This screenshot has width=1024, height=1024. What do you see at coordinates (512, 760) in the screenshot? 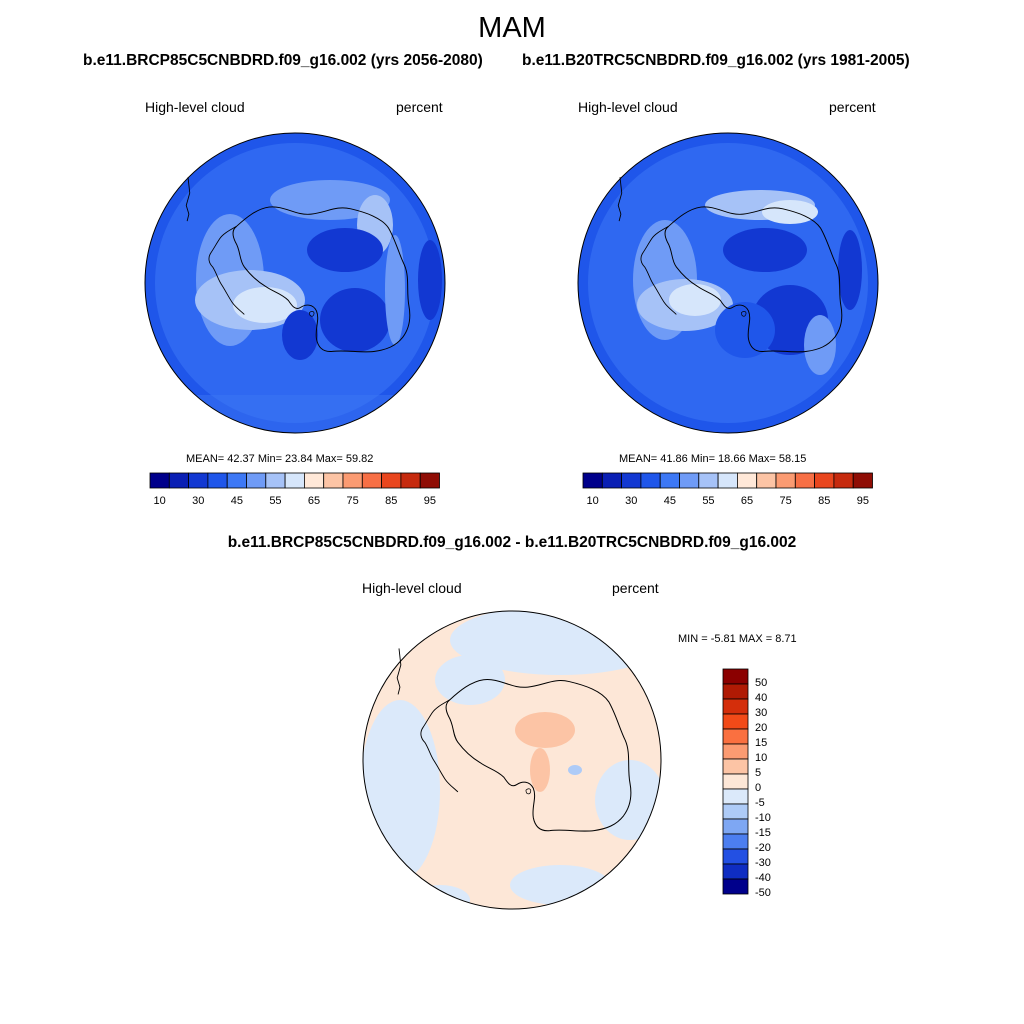
I see `difference-map` at bounding box center [512, 760].